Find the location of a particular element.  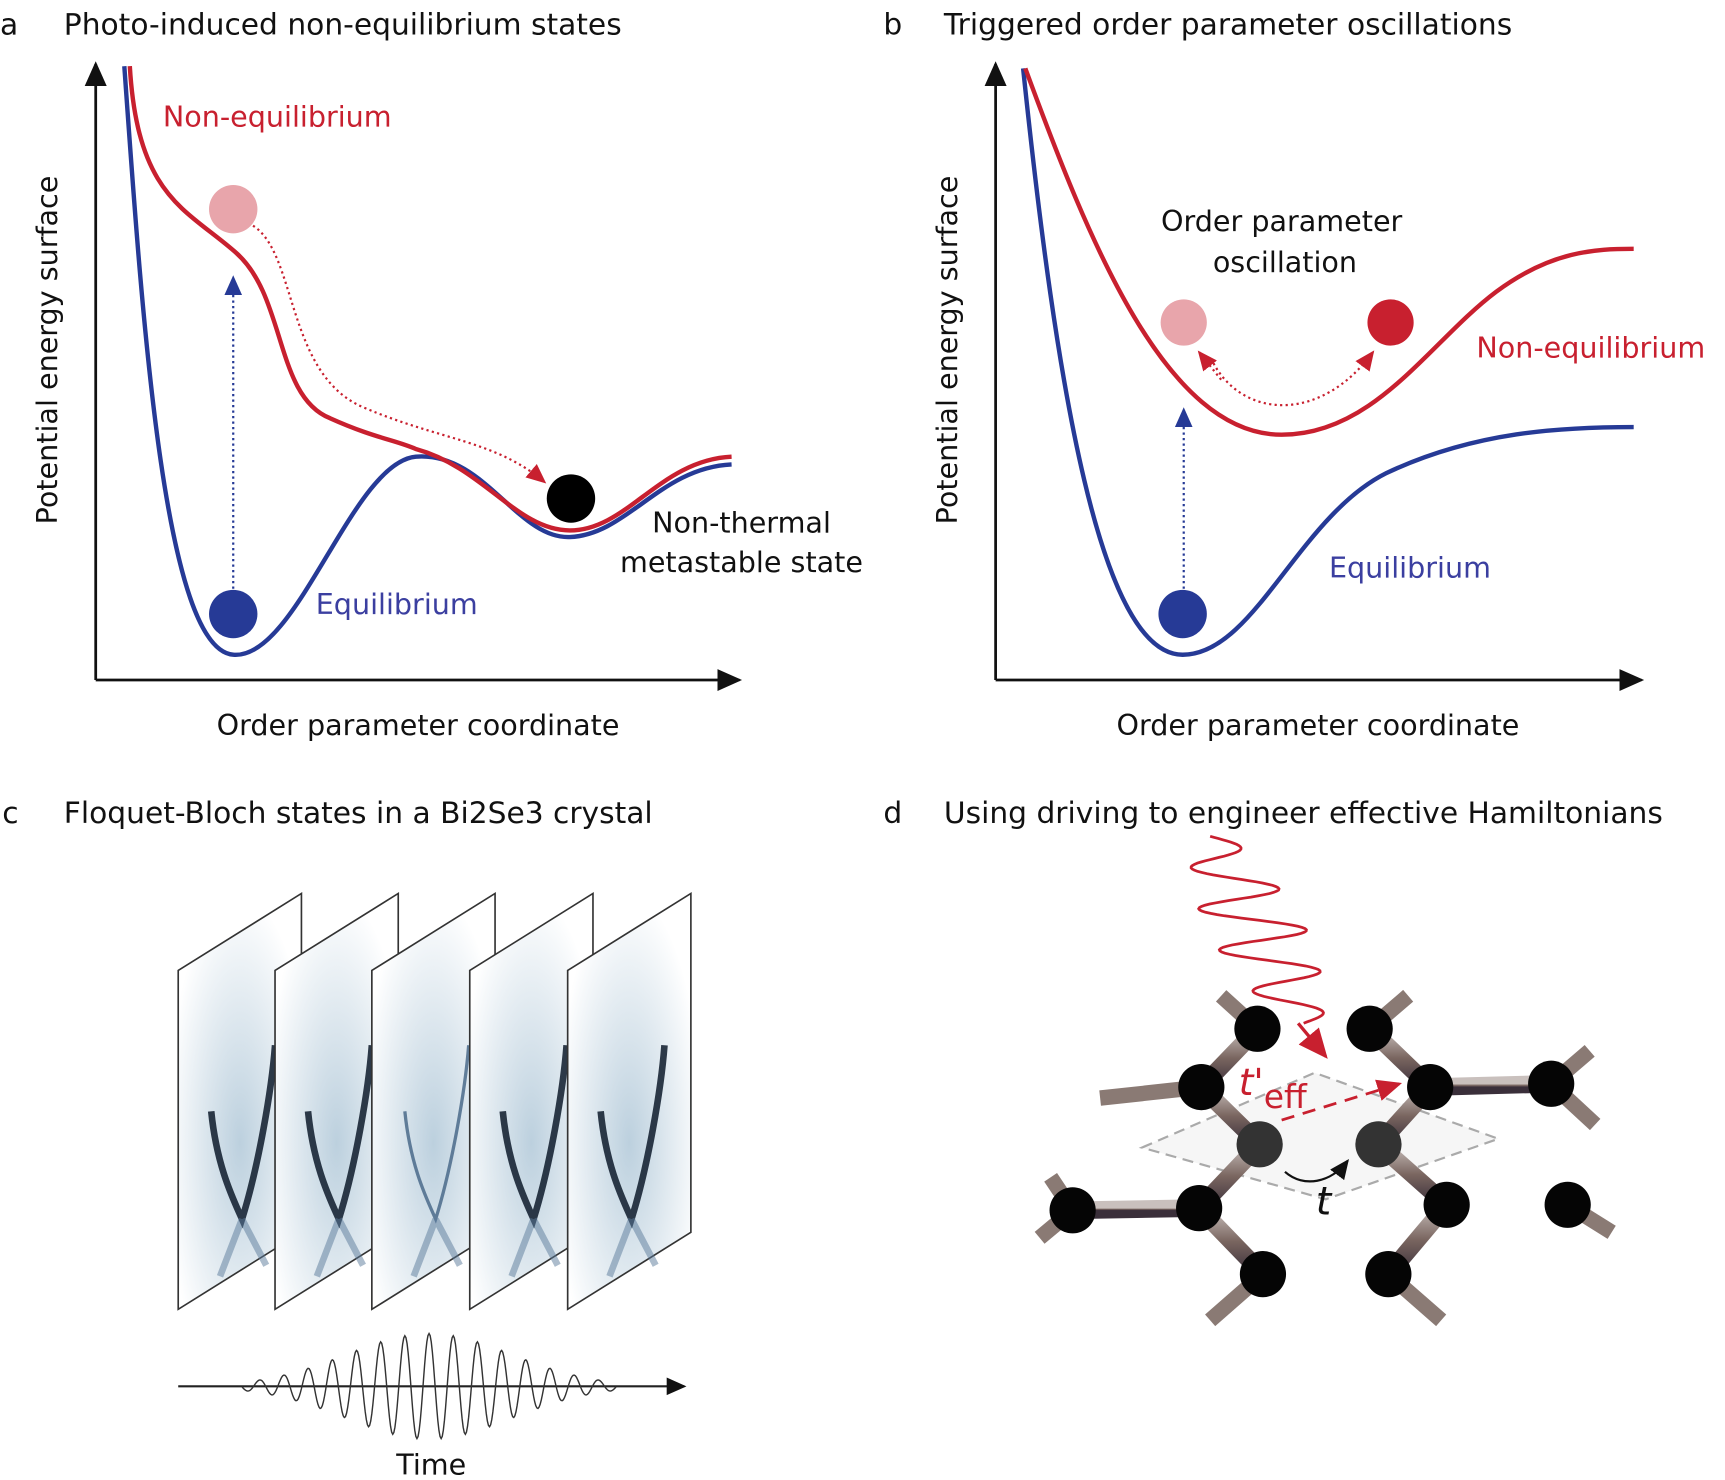

panel-b-letter: b is located at coordinates (892, 24).